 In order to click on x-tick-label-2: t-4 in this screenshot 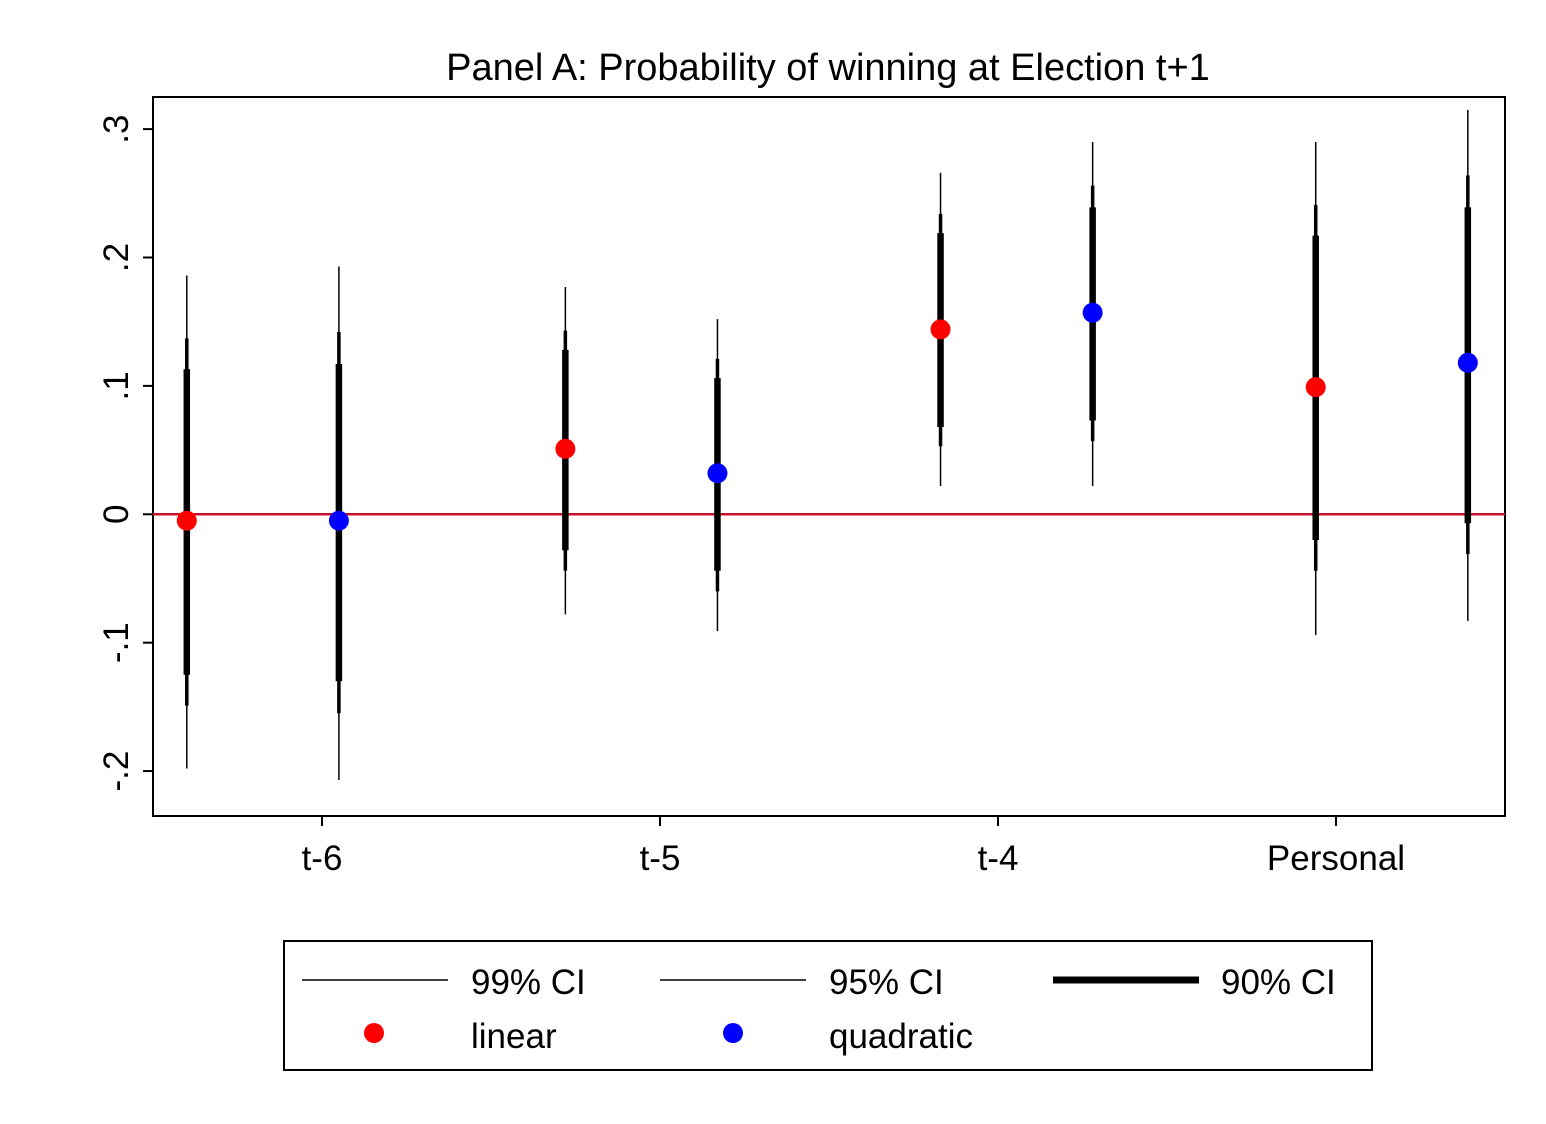, I will do `click(998, 858)`.